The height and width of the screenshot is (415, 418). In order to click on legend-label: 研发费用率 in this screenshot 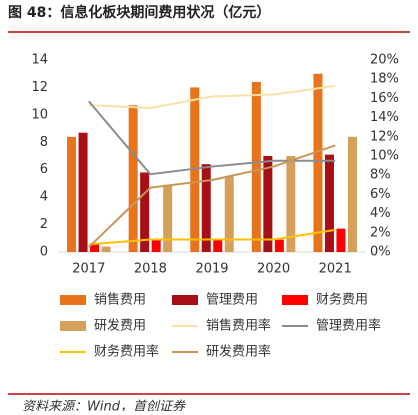, I will do `click(238, 352)`.